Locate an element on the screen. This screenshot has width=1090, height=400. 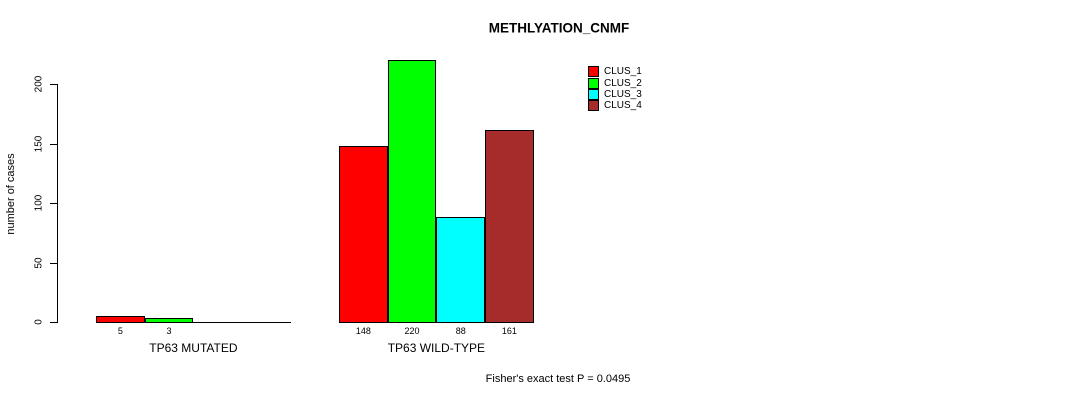
annotation-fisher-test: Fisher's exact test P = 0.0495 is located at coordinates (558, 379).